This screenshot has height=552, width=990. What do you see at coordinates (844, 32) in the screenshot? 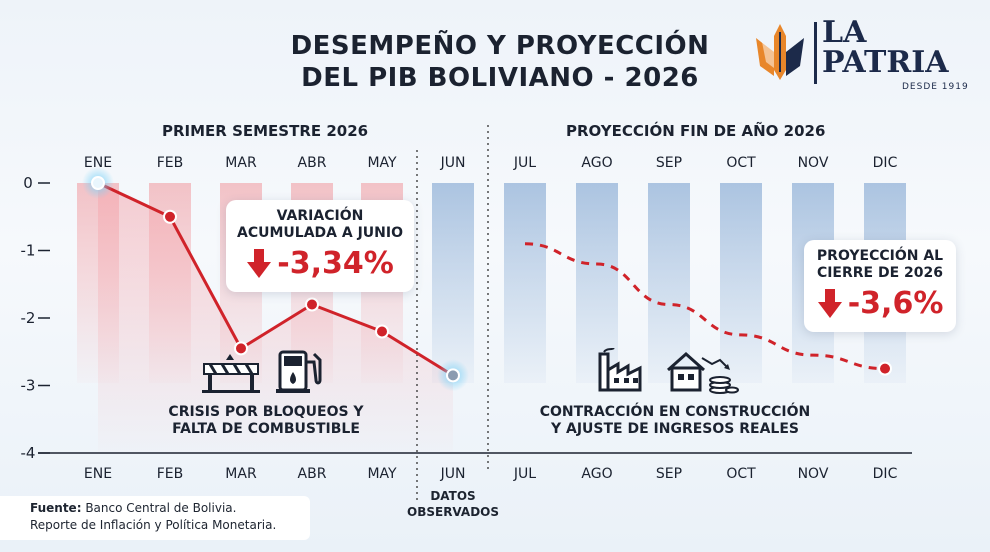
I see `logo-line-1: LA` at bounding box center [844, 32].